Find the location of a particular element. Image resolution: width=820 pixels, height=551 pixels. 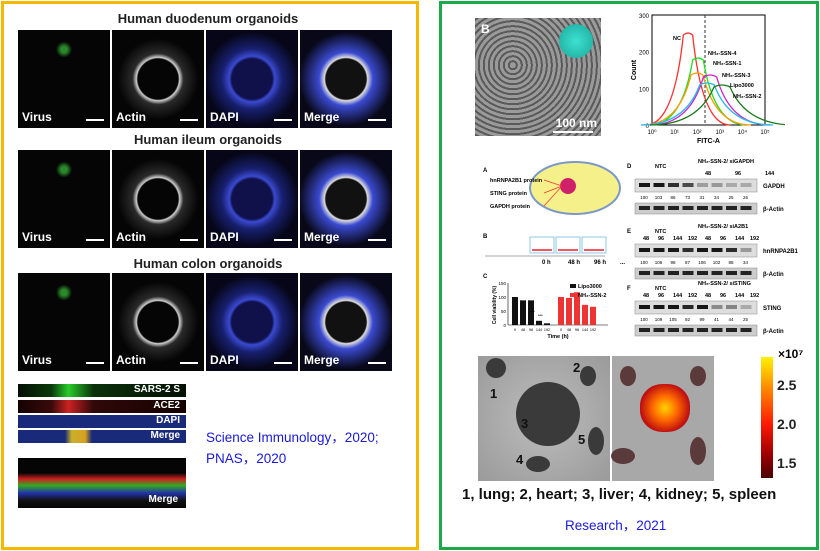

section-title: Human ileum organoids is located at coordinates (208, 139).